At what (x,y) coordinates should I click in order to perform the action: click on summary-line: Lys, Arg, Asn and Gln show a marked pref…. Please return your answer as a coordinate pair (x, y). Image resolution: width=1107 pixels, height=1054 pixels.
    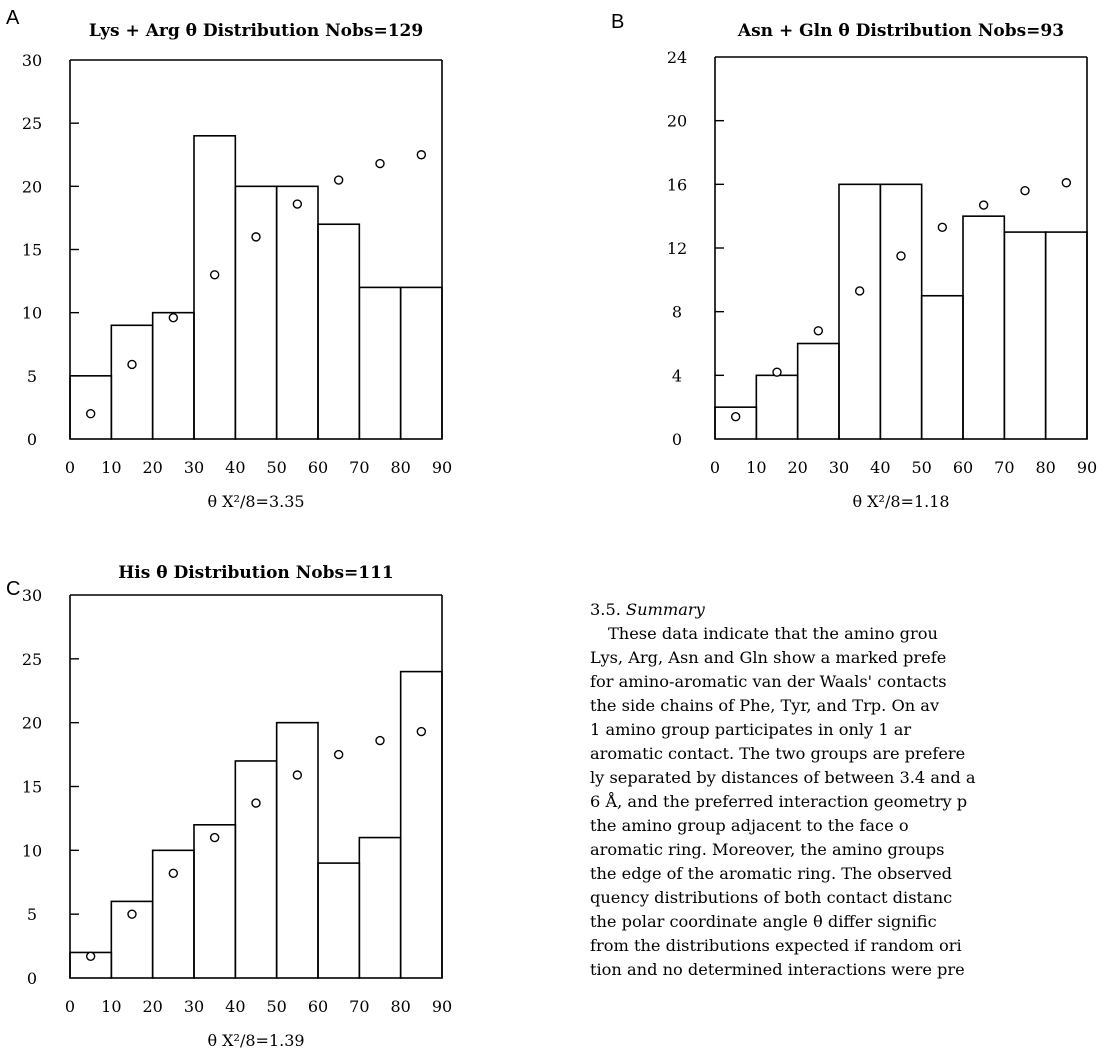
    Looking at the image, I should click on (768, 657).